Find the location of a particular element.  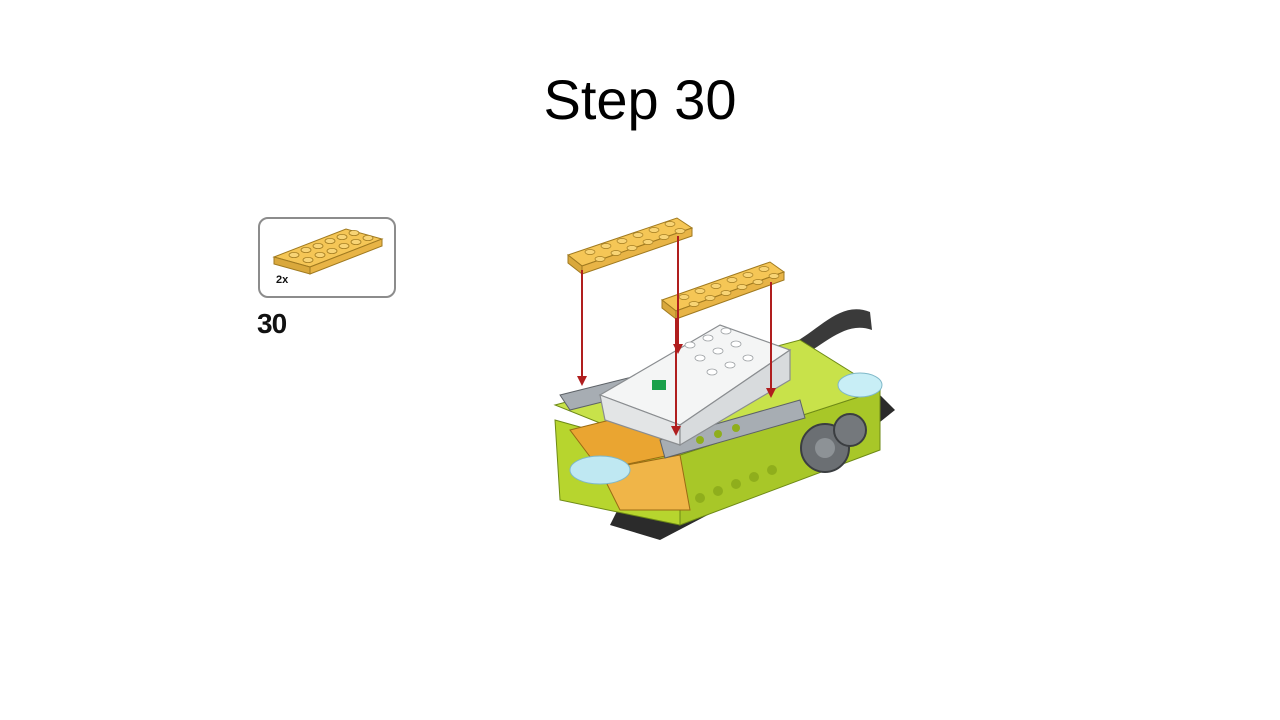

hub-studs is located at coordinates (719, 351).